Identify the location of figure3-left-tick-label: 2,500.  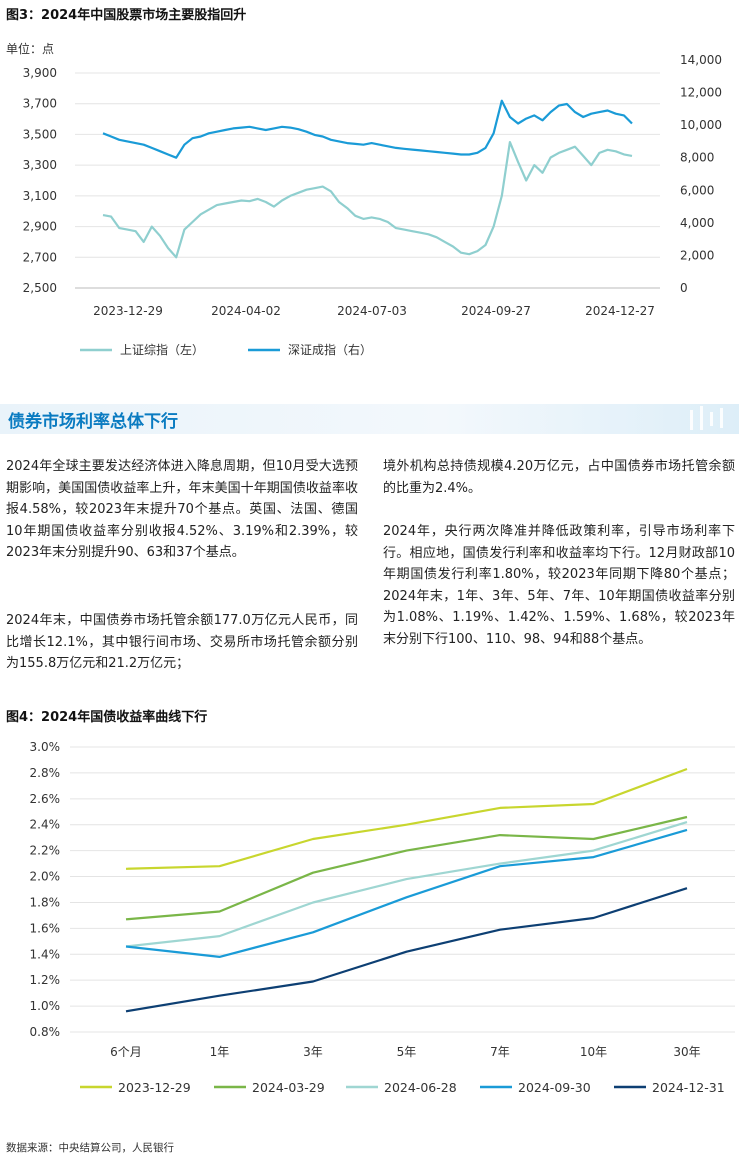
(40, 288).